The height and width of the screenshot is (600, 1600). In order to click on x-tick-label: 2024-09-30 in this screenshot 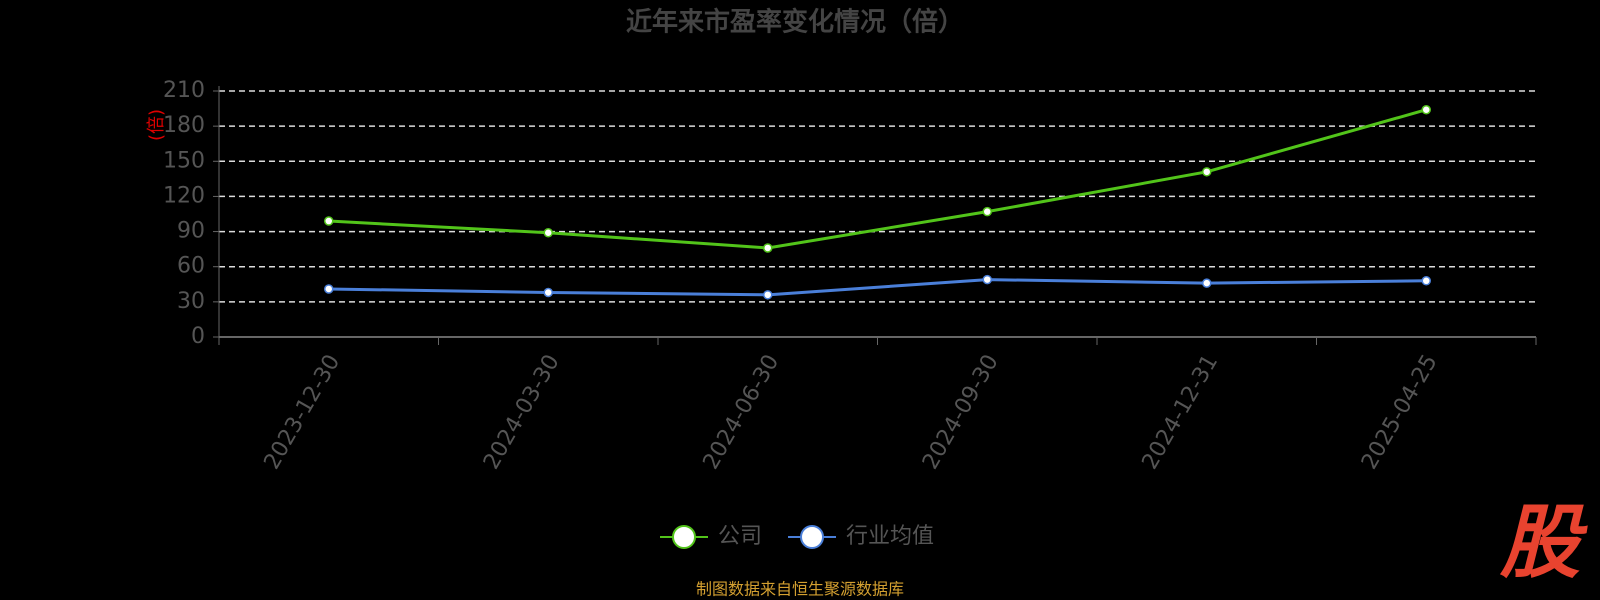, I will do `click(961, 412)`.